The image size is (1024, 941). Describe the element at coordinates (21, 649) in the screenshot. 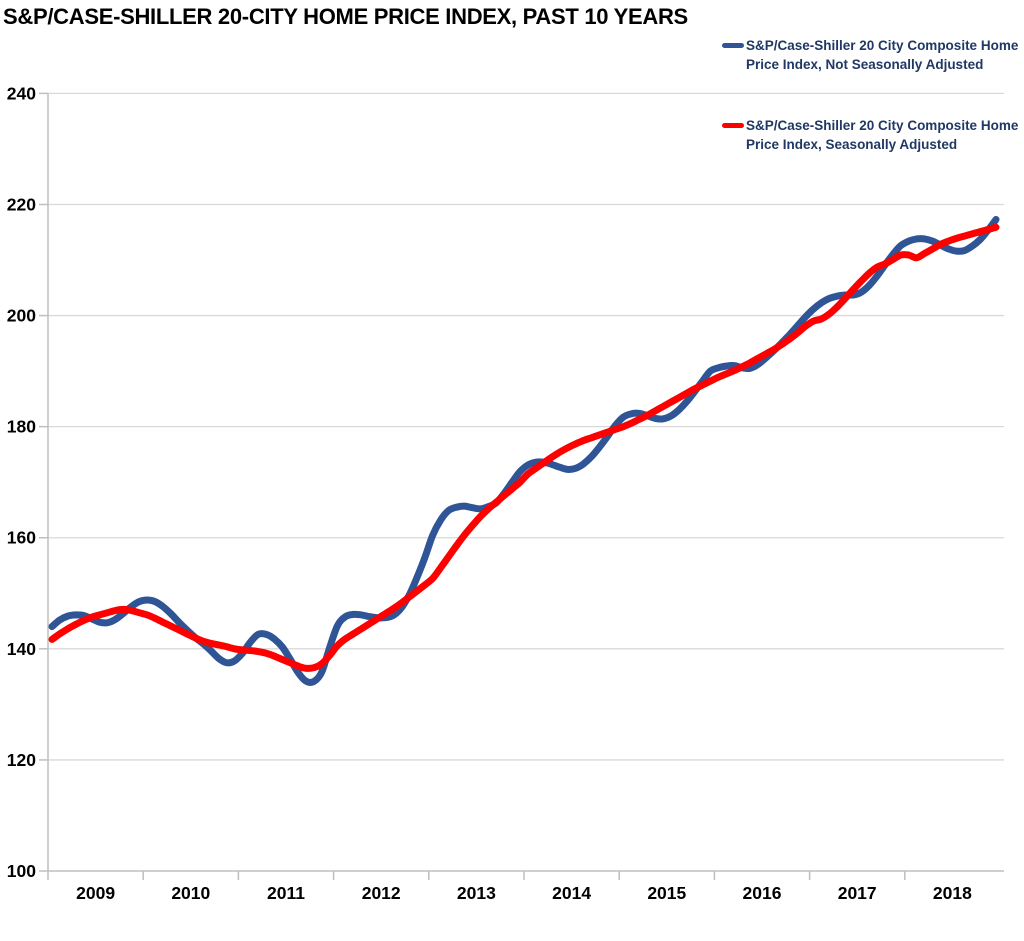

I see `y-axis-label: 140` at that location.